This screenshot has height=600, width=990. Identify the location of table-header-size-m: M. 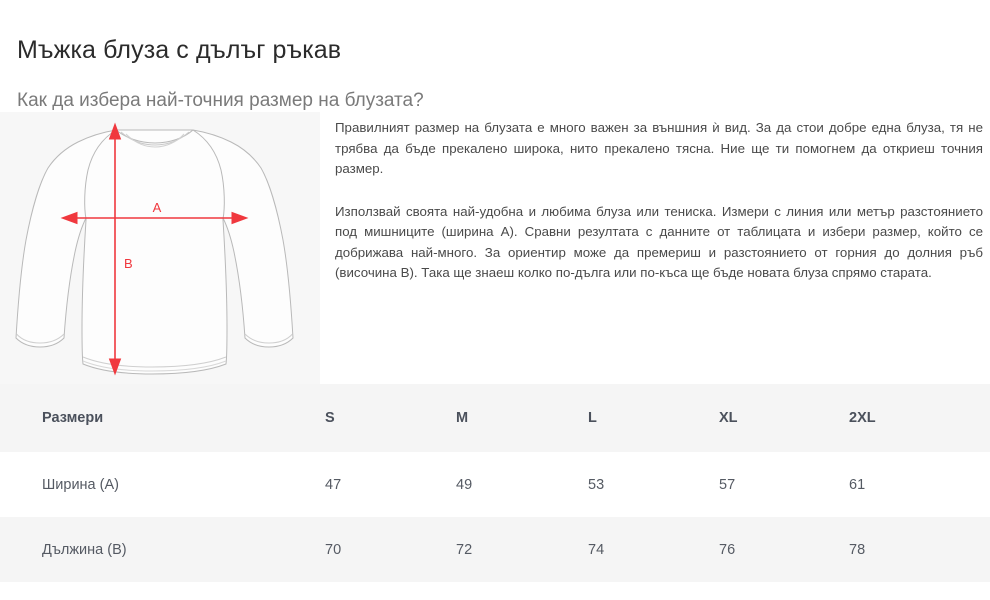
(462, 418).